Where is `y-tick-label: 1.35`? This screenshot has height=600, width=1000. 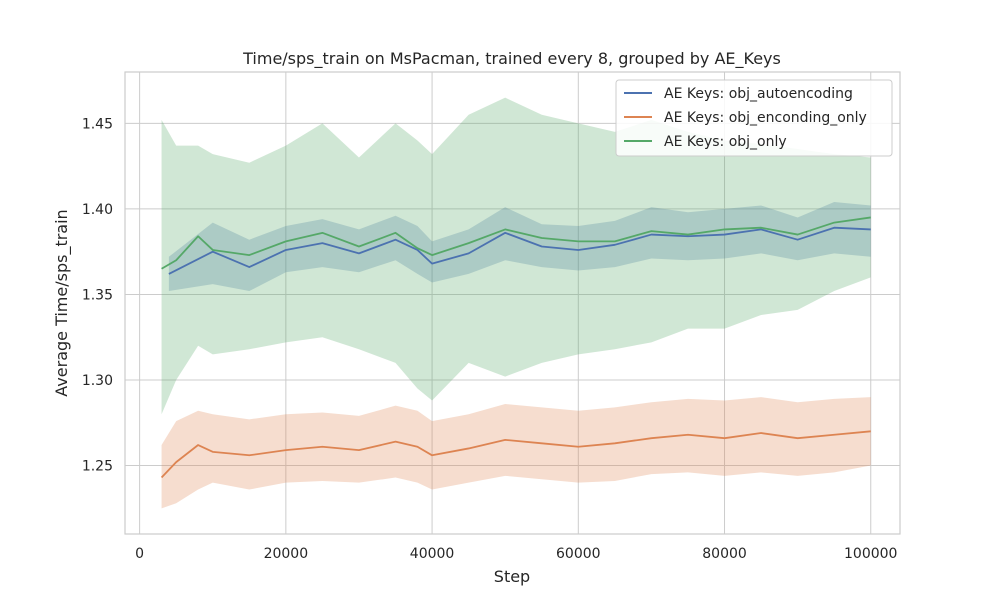
y-tick-label: 1.35 is located at coordinates (97, 295).